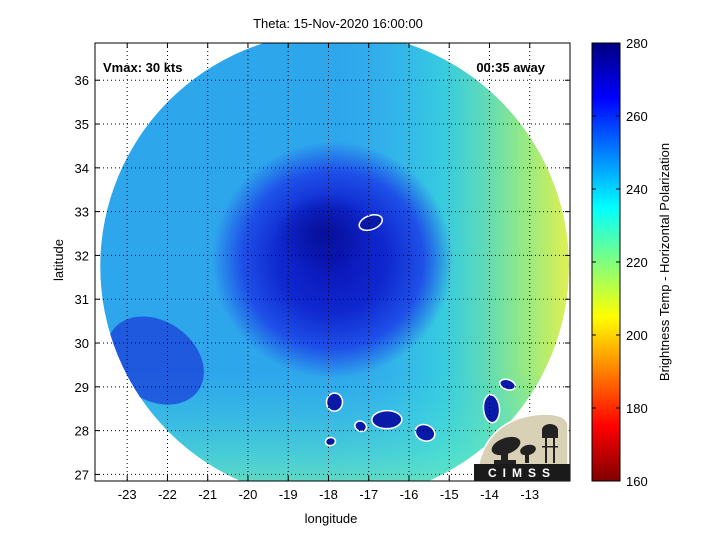 This screenshot has width=720, height=540. What do you see at coordinates (368, 494) in the screenshot?
I see `x-tick-label: -17` at bounding box center [368, 494].